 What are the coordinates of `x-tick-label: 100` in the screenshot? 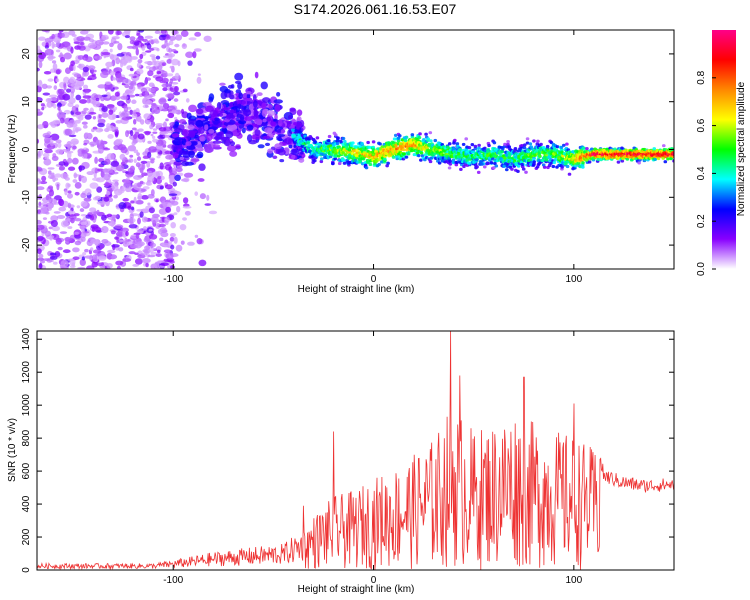 It's located at (573, 279).